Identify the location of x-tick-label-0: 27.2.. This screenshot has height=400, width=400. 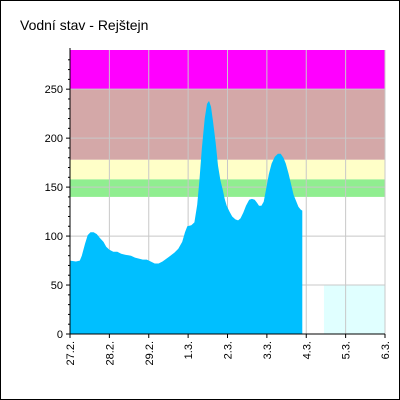
(71, 353).